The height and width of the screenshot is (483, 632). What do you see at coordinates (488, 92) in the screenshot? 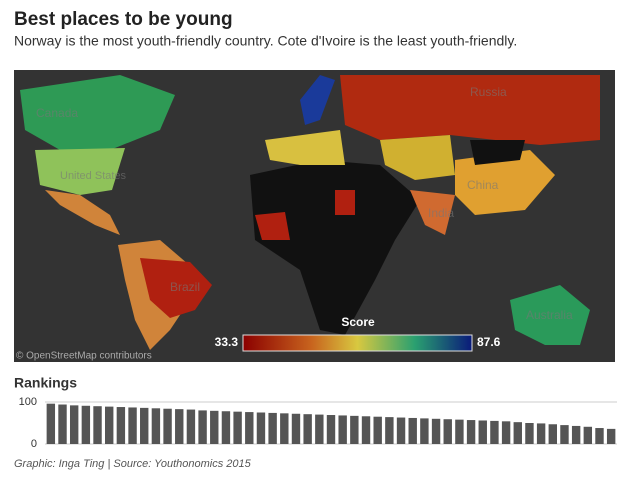
I see `map-label: Russia` at bounding box center [488, 92].